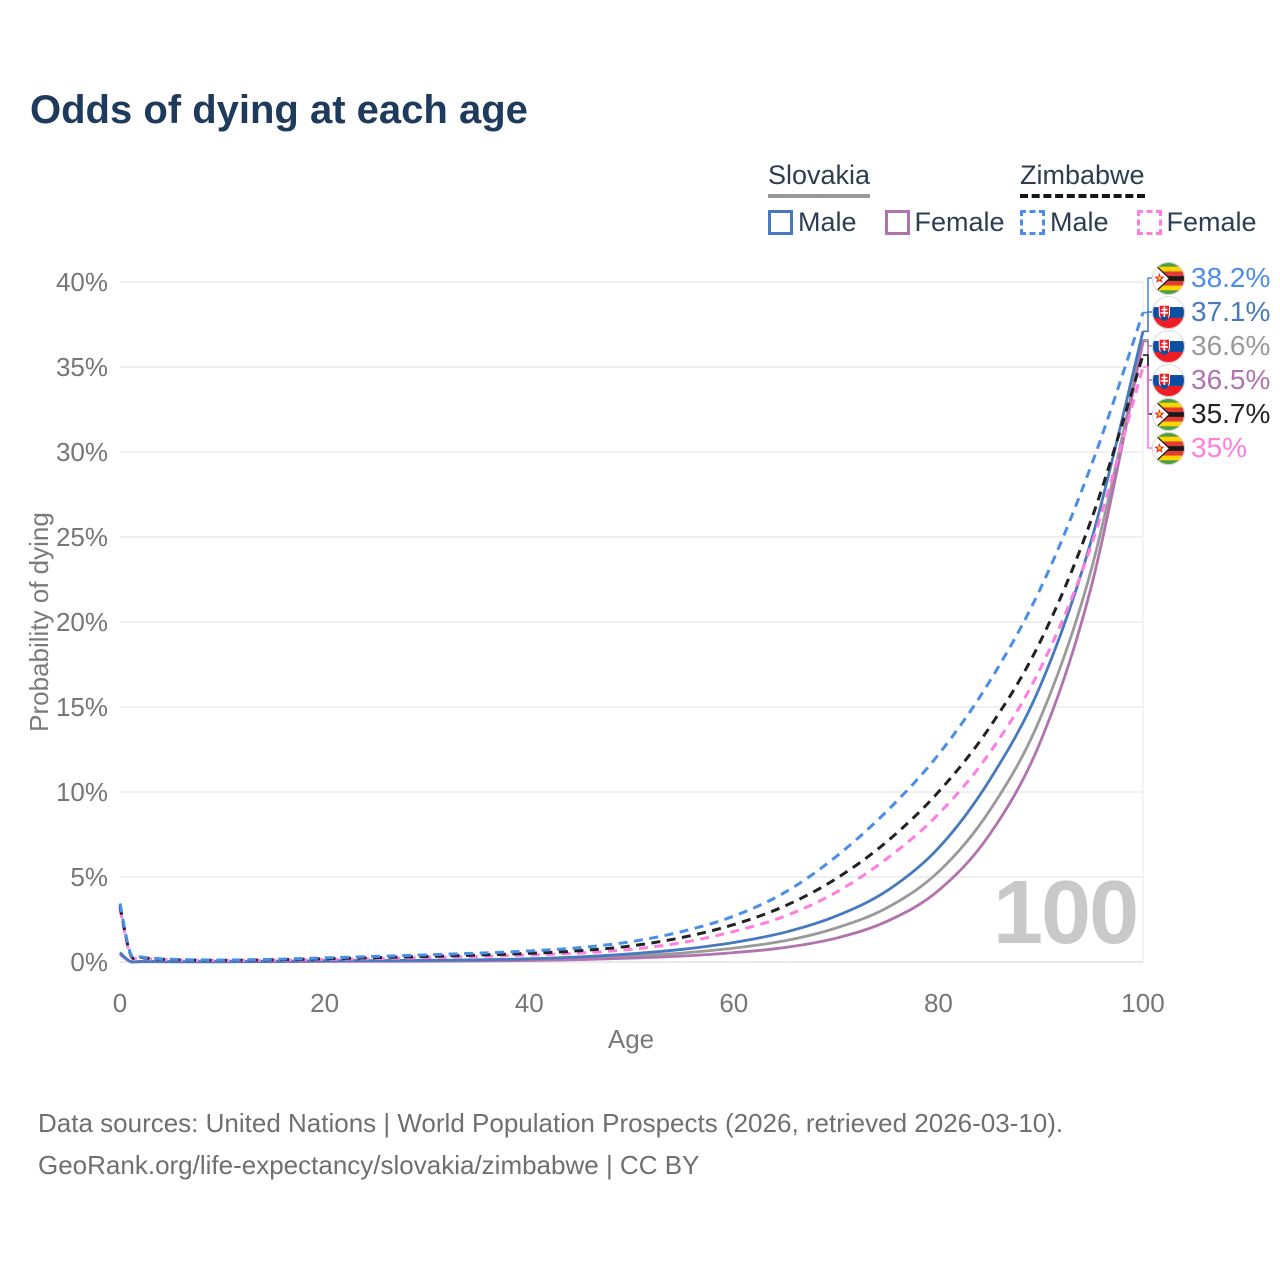  I want to click on legend-group-slovakia: Slovakia Male Female, so click(886, 199).